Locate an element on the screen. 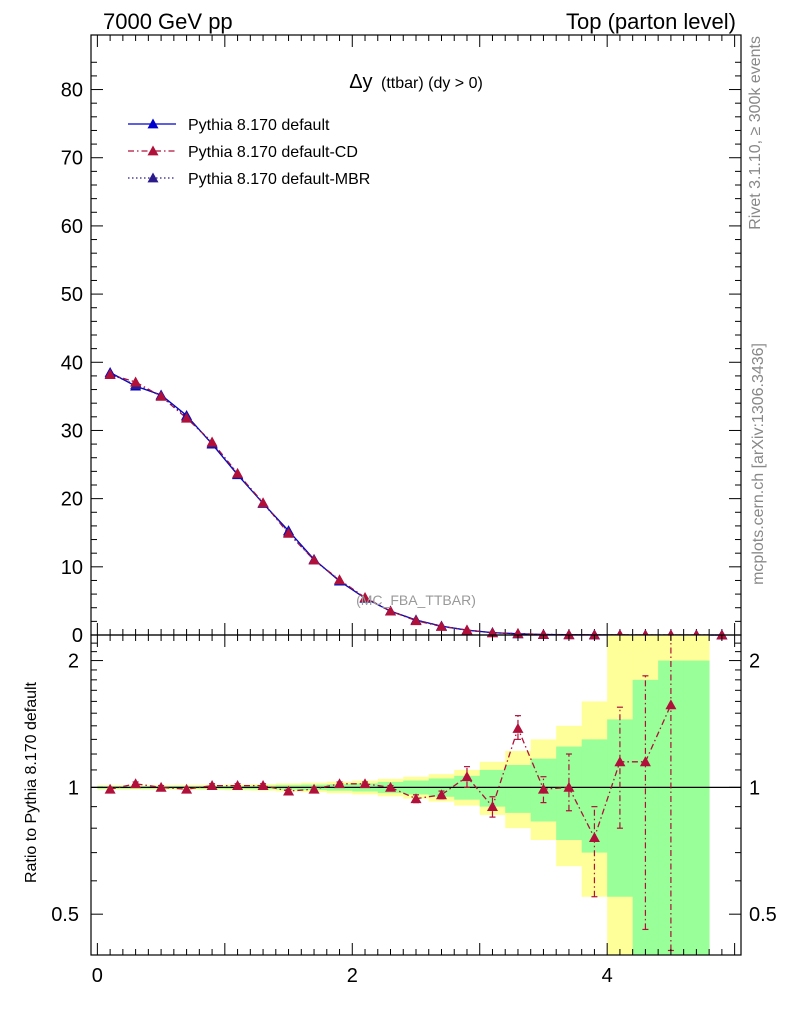 Image resolution: width=786 pixels, height=1024 pixels. main-title-symbol: Δy is located at coordinates (360, 82).